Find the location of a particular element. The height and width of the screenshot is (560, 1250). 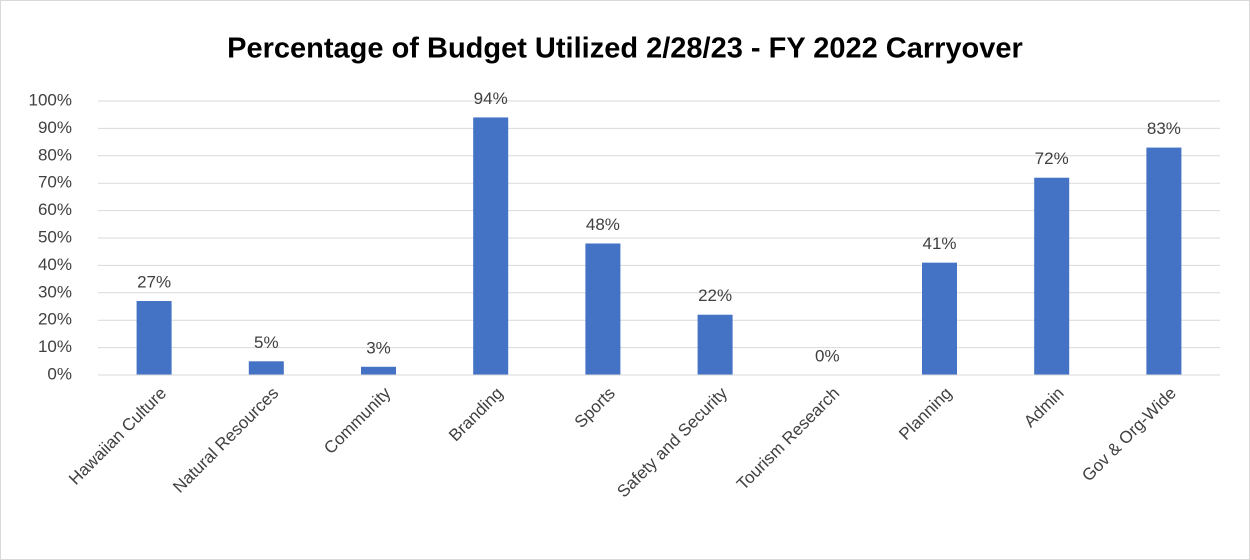

y-tick-label: 70% is located at coordinates (55, 182).